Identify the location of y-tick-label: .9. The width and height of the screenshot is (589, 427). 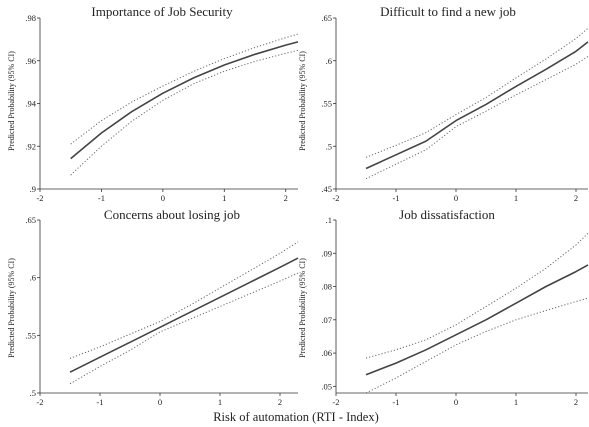
(33, 189).